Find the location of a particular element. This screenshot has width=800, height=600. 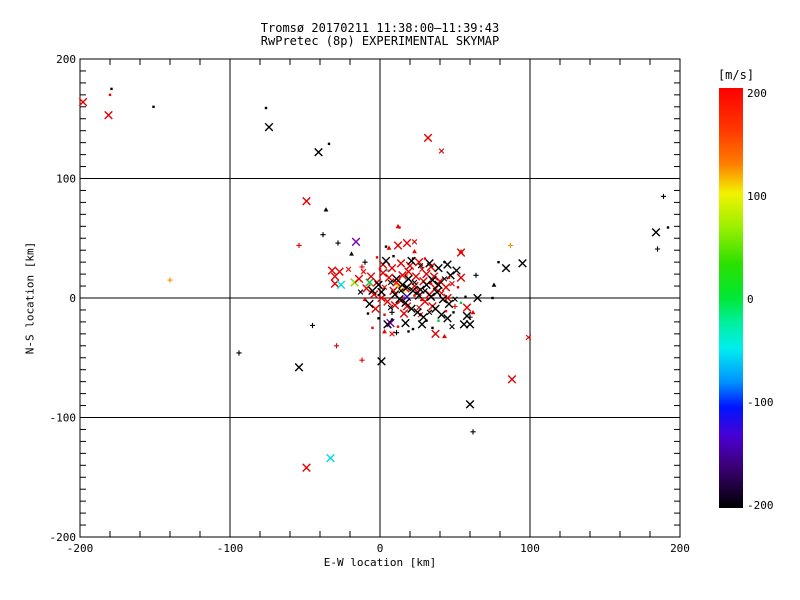

y-tick-label: 200 is located at coordinates (66, 59).